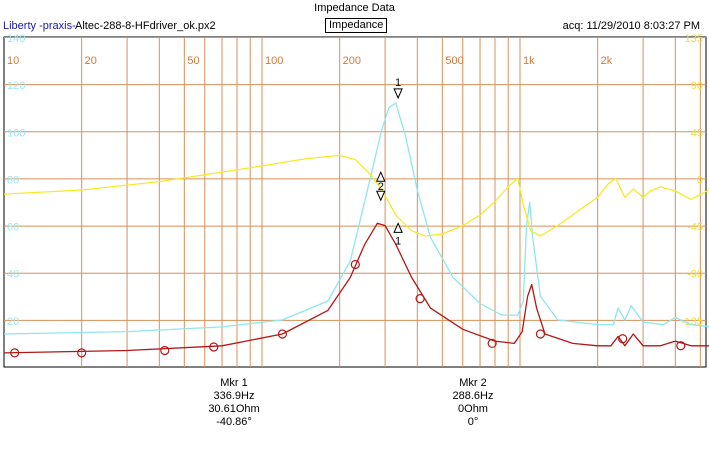 The width and height of the screenshot is (709, 455). Describe the element at coordinates (16, 86) in the screenshot. I see `y-left-tick-label: 120` at that location.